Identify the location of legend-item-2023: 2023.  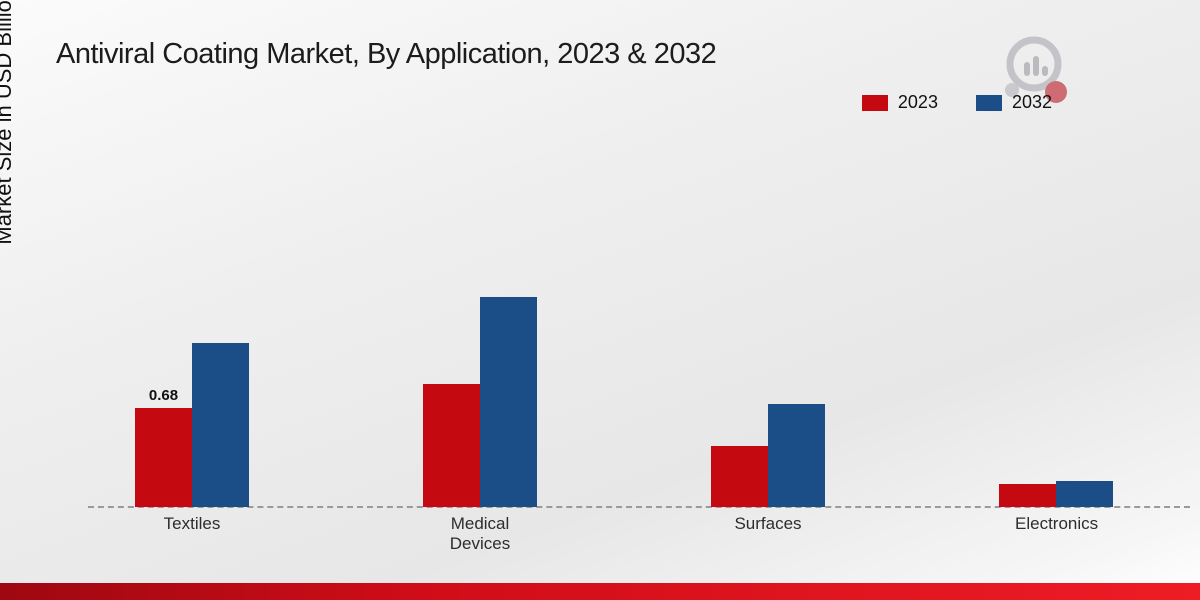
(899, 102).